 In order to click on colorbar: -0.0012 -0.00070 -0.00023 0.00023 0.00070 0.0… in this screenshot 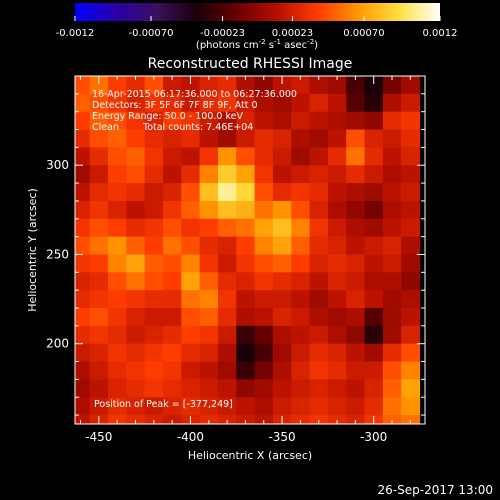, I will do `click(257, 27)`.